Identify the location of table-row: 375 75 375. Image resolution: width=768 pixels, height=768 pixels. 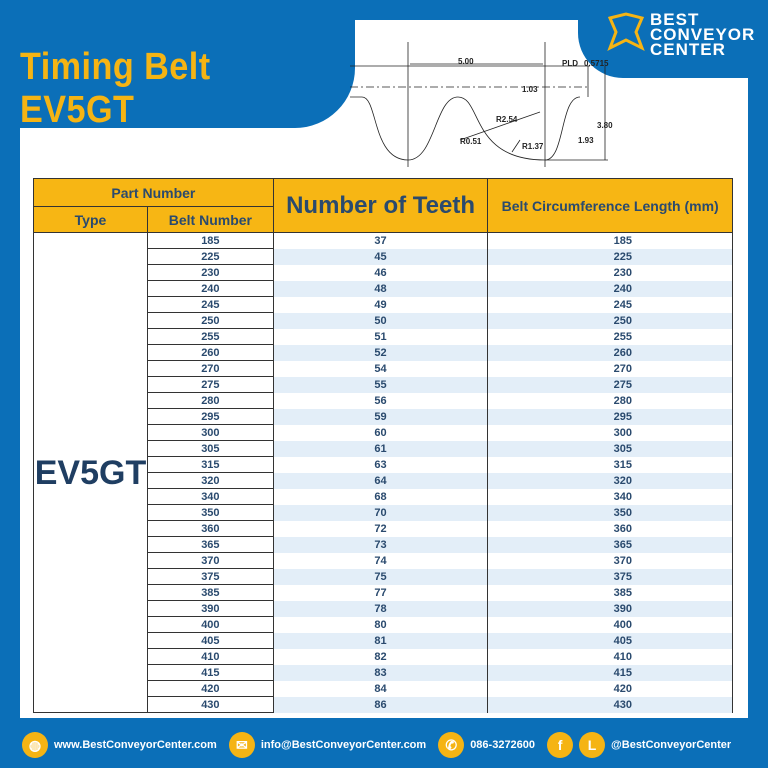
(383, 576).